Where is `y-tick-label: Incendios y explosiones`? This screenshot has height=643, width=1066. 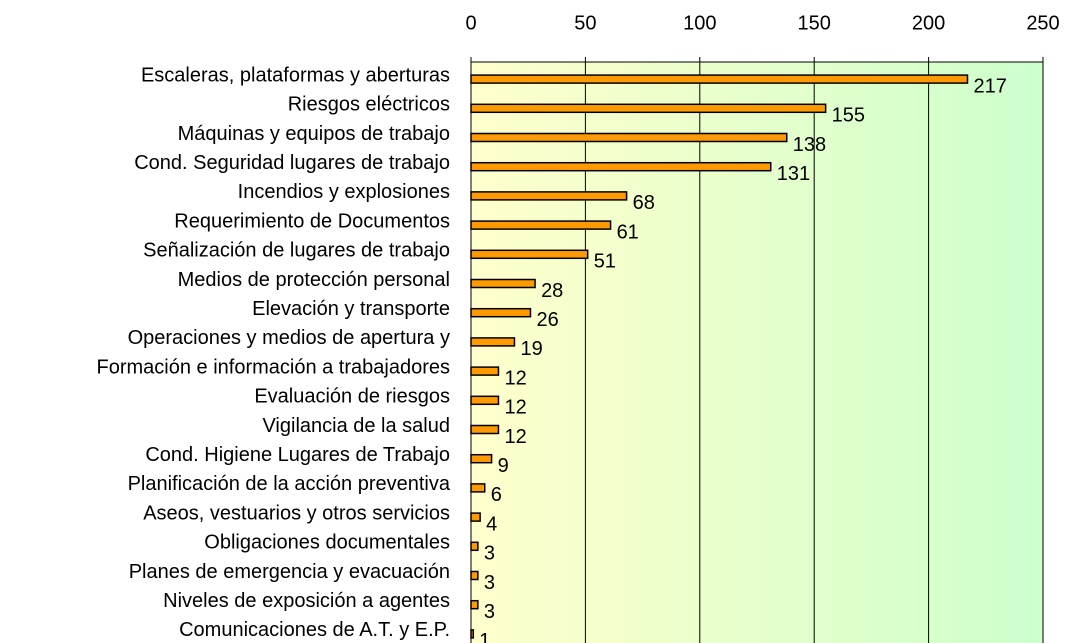 y-tick-label: Incendios y explosiones is located at coordinates (344, 192).